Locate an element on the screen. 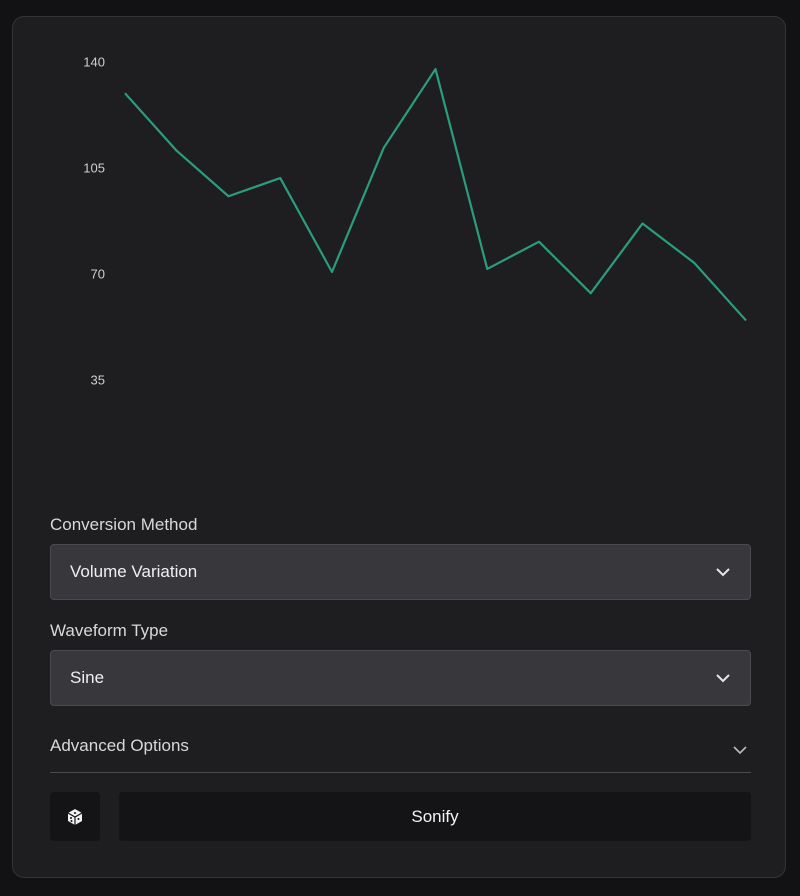 This screenshot has height=896, width=800. button-label: Sonify is located at coordinates (435, 816).